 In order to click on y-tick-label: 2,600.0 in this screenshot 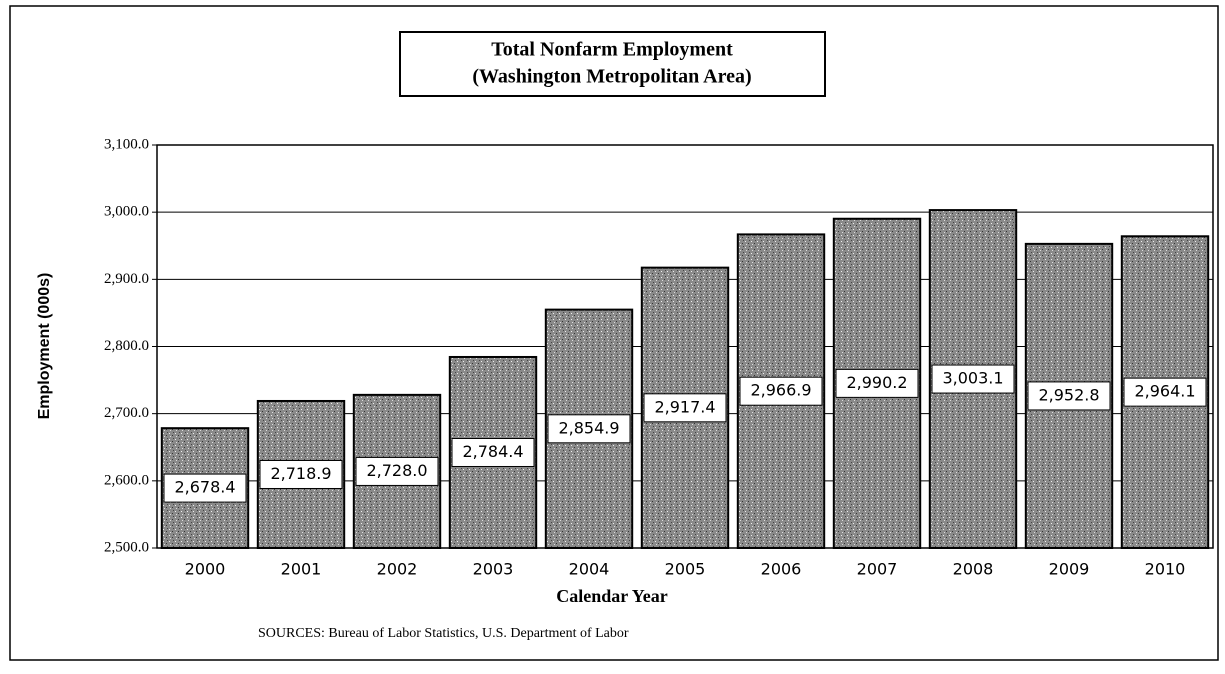, I will do `click(126, 480)`.